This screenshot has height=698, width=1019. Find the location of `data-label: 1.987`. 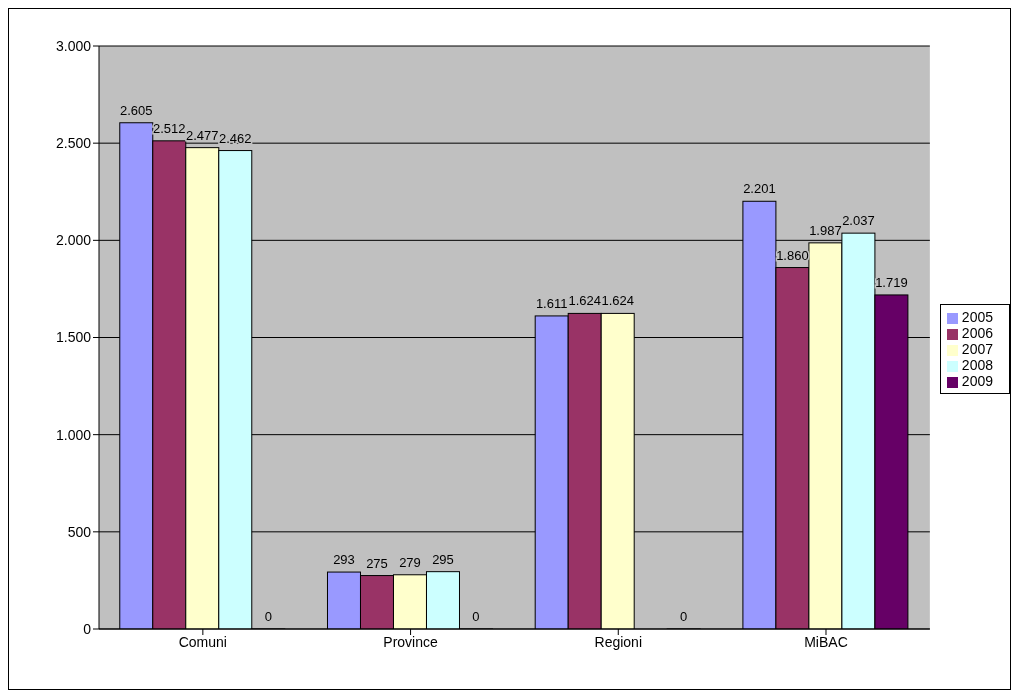

data-label: 1.987 is located at coordinates (825, 230).